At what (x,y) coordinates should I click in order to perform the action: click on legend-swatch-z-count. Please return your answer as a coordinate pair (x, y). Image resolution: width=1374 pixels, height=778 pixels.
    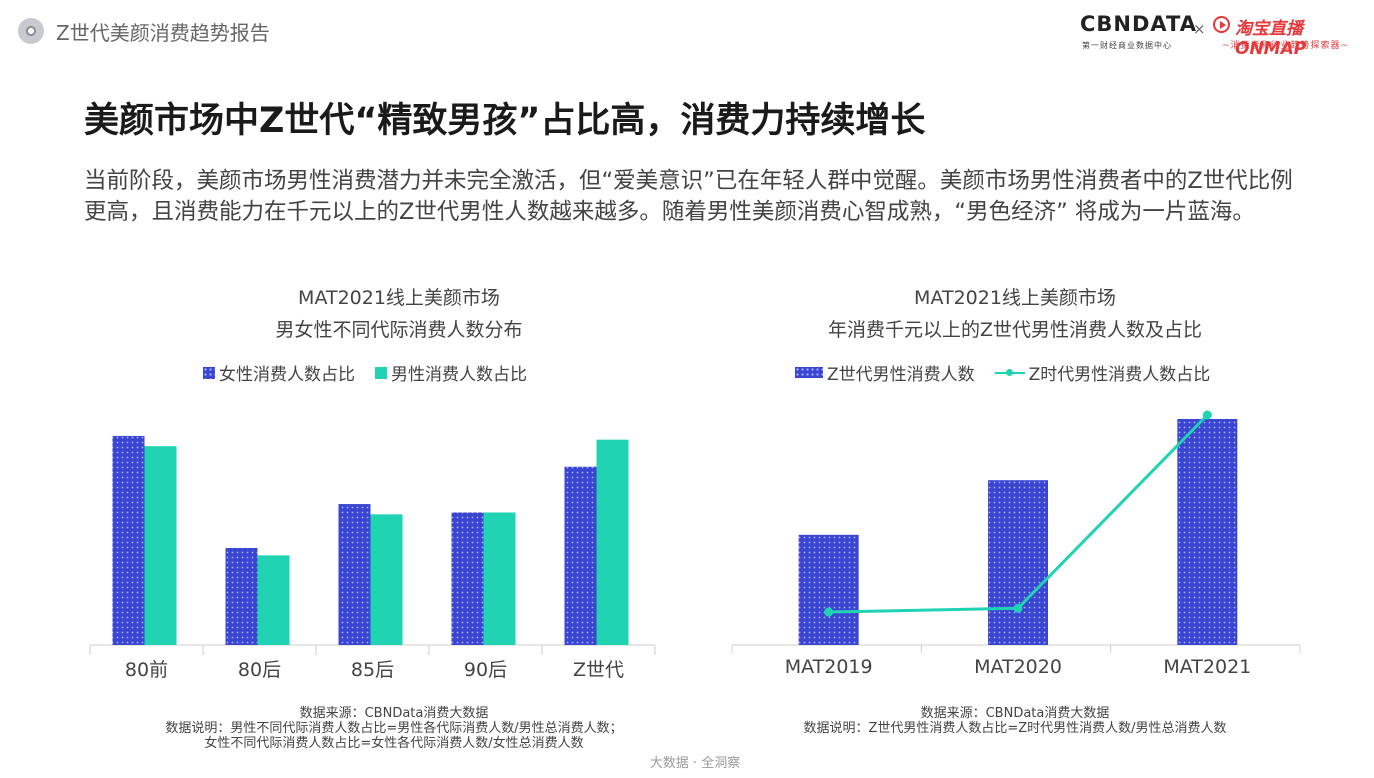
    Looking at the image, I should click on (809, 372).